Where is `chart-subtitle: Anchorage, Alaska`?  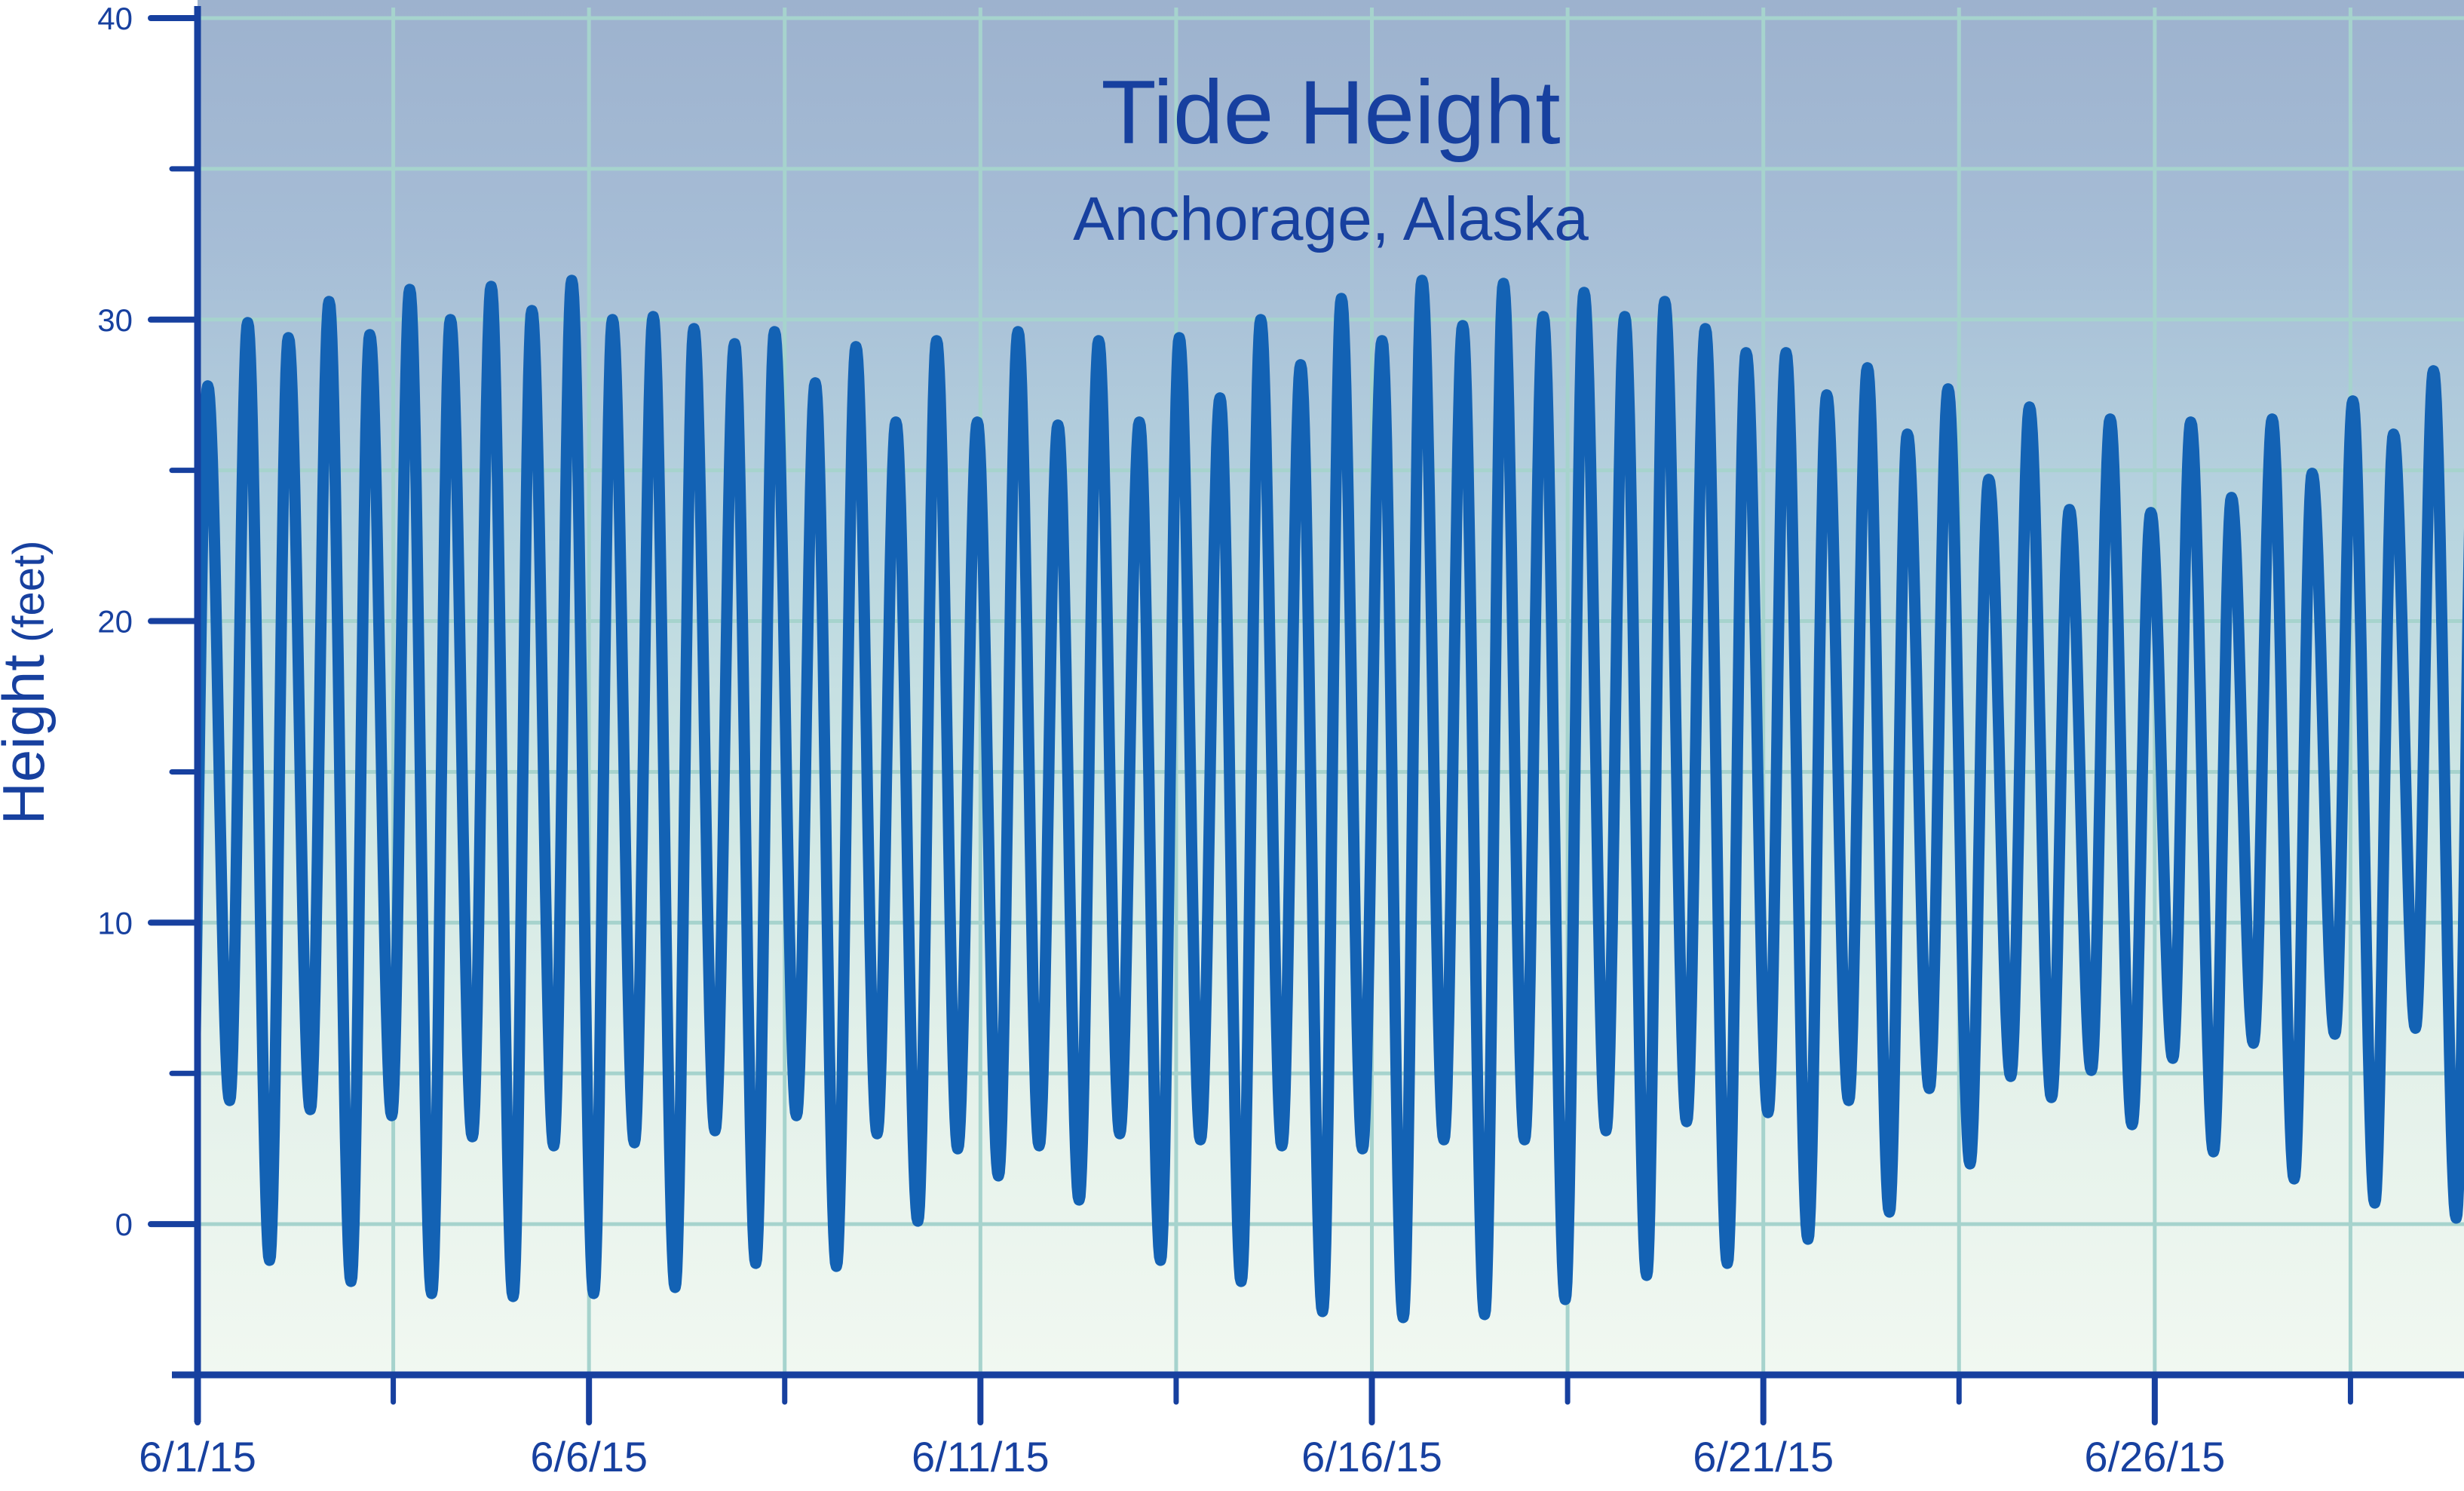
chart-subtitle: Anchorage, Alaska is located at coordinates (1331, 219).